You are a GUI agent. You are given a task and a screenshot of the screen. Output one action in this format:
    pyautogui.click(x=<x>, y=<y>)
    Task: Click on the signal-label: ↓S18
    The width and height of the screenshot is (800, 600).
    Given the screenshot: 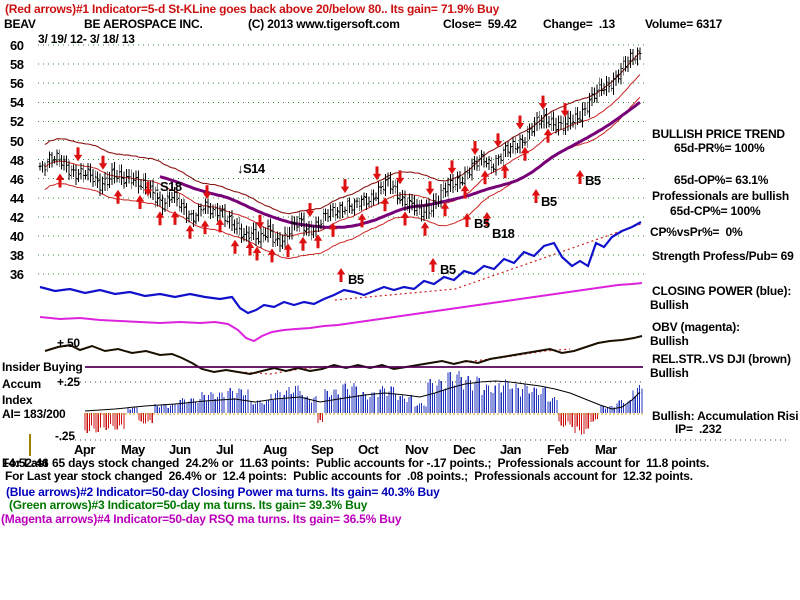 What is the action you would take?
    pyautogui.click(x=168, y=186)
    